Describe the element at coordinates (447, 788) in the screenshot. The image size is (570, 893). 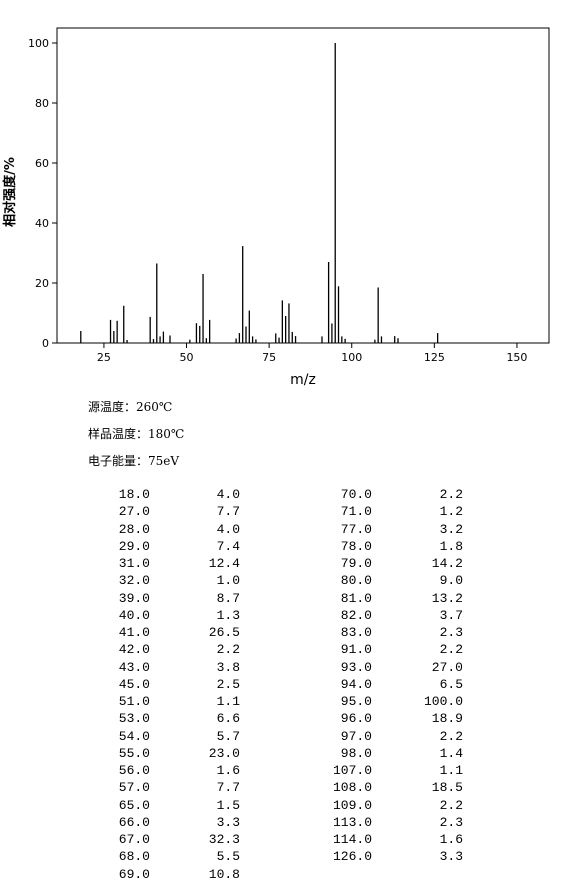
I see `intensity-cell: 18.5` at that location.